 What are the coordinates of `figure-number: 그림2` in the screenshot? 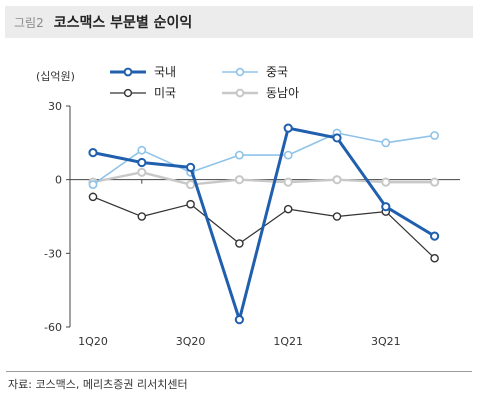 It's located at (29, 22).